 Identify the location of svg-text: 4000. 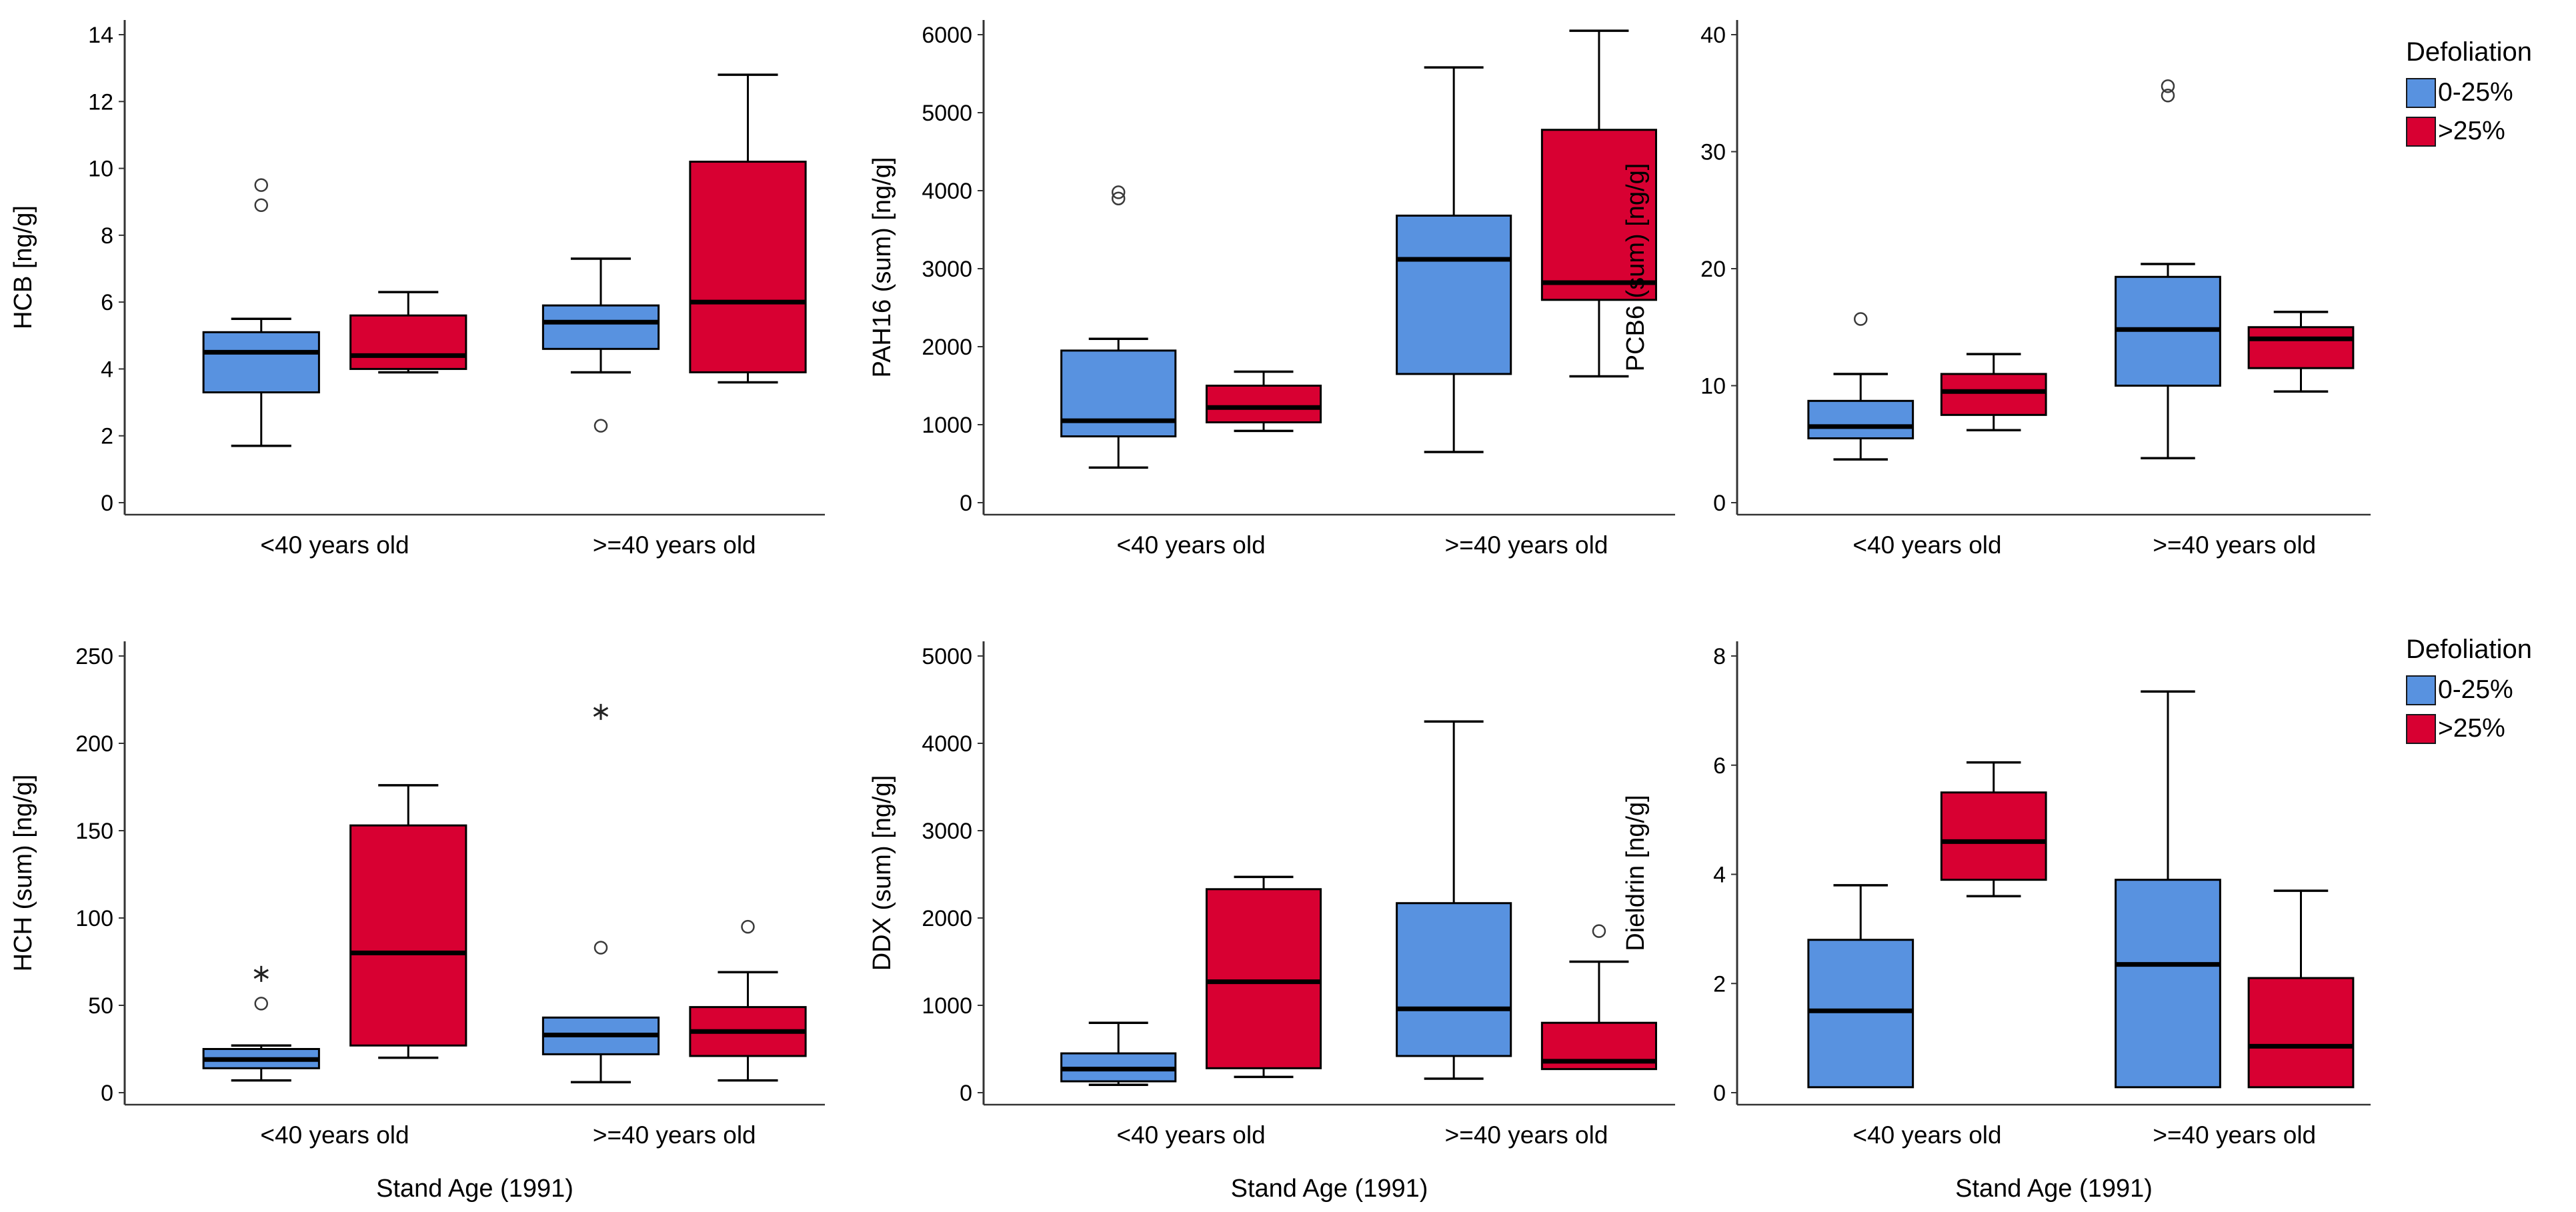
(947, 744).